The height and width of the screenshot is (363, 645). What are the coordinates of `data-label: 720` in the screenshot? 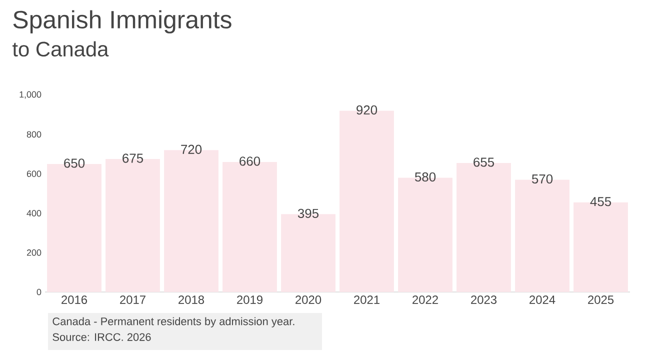 It's located at (191, 149).